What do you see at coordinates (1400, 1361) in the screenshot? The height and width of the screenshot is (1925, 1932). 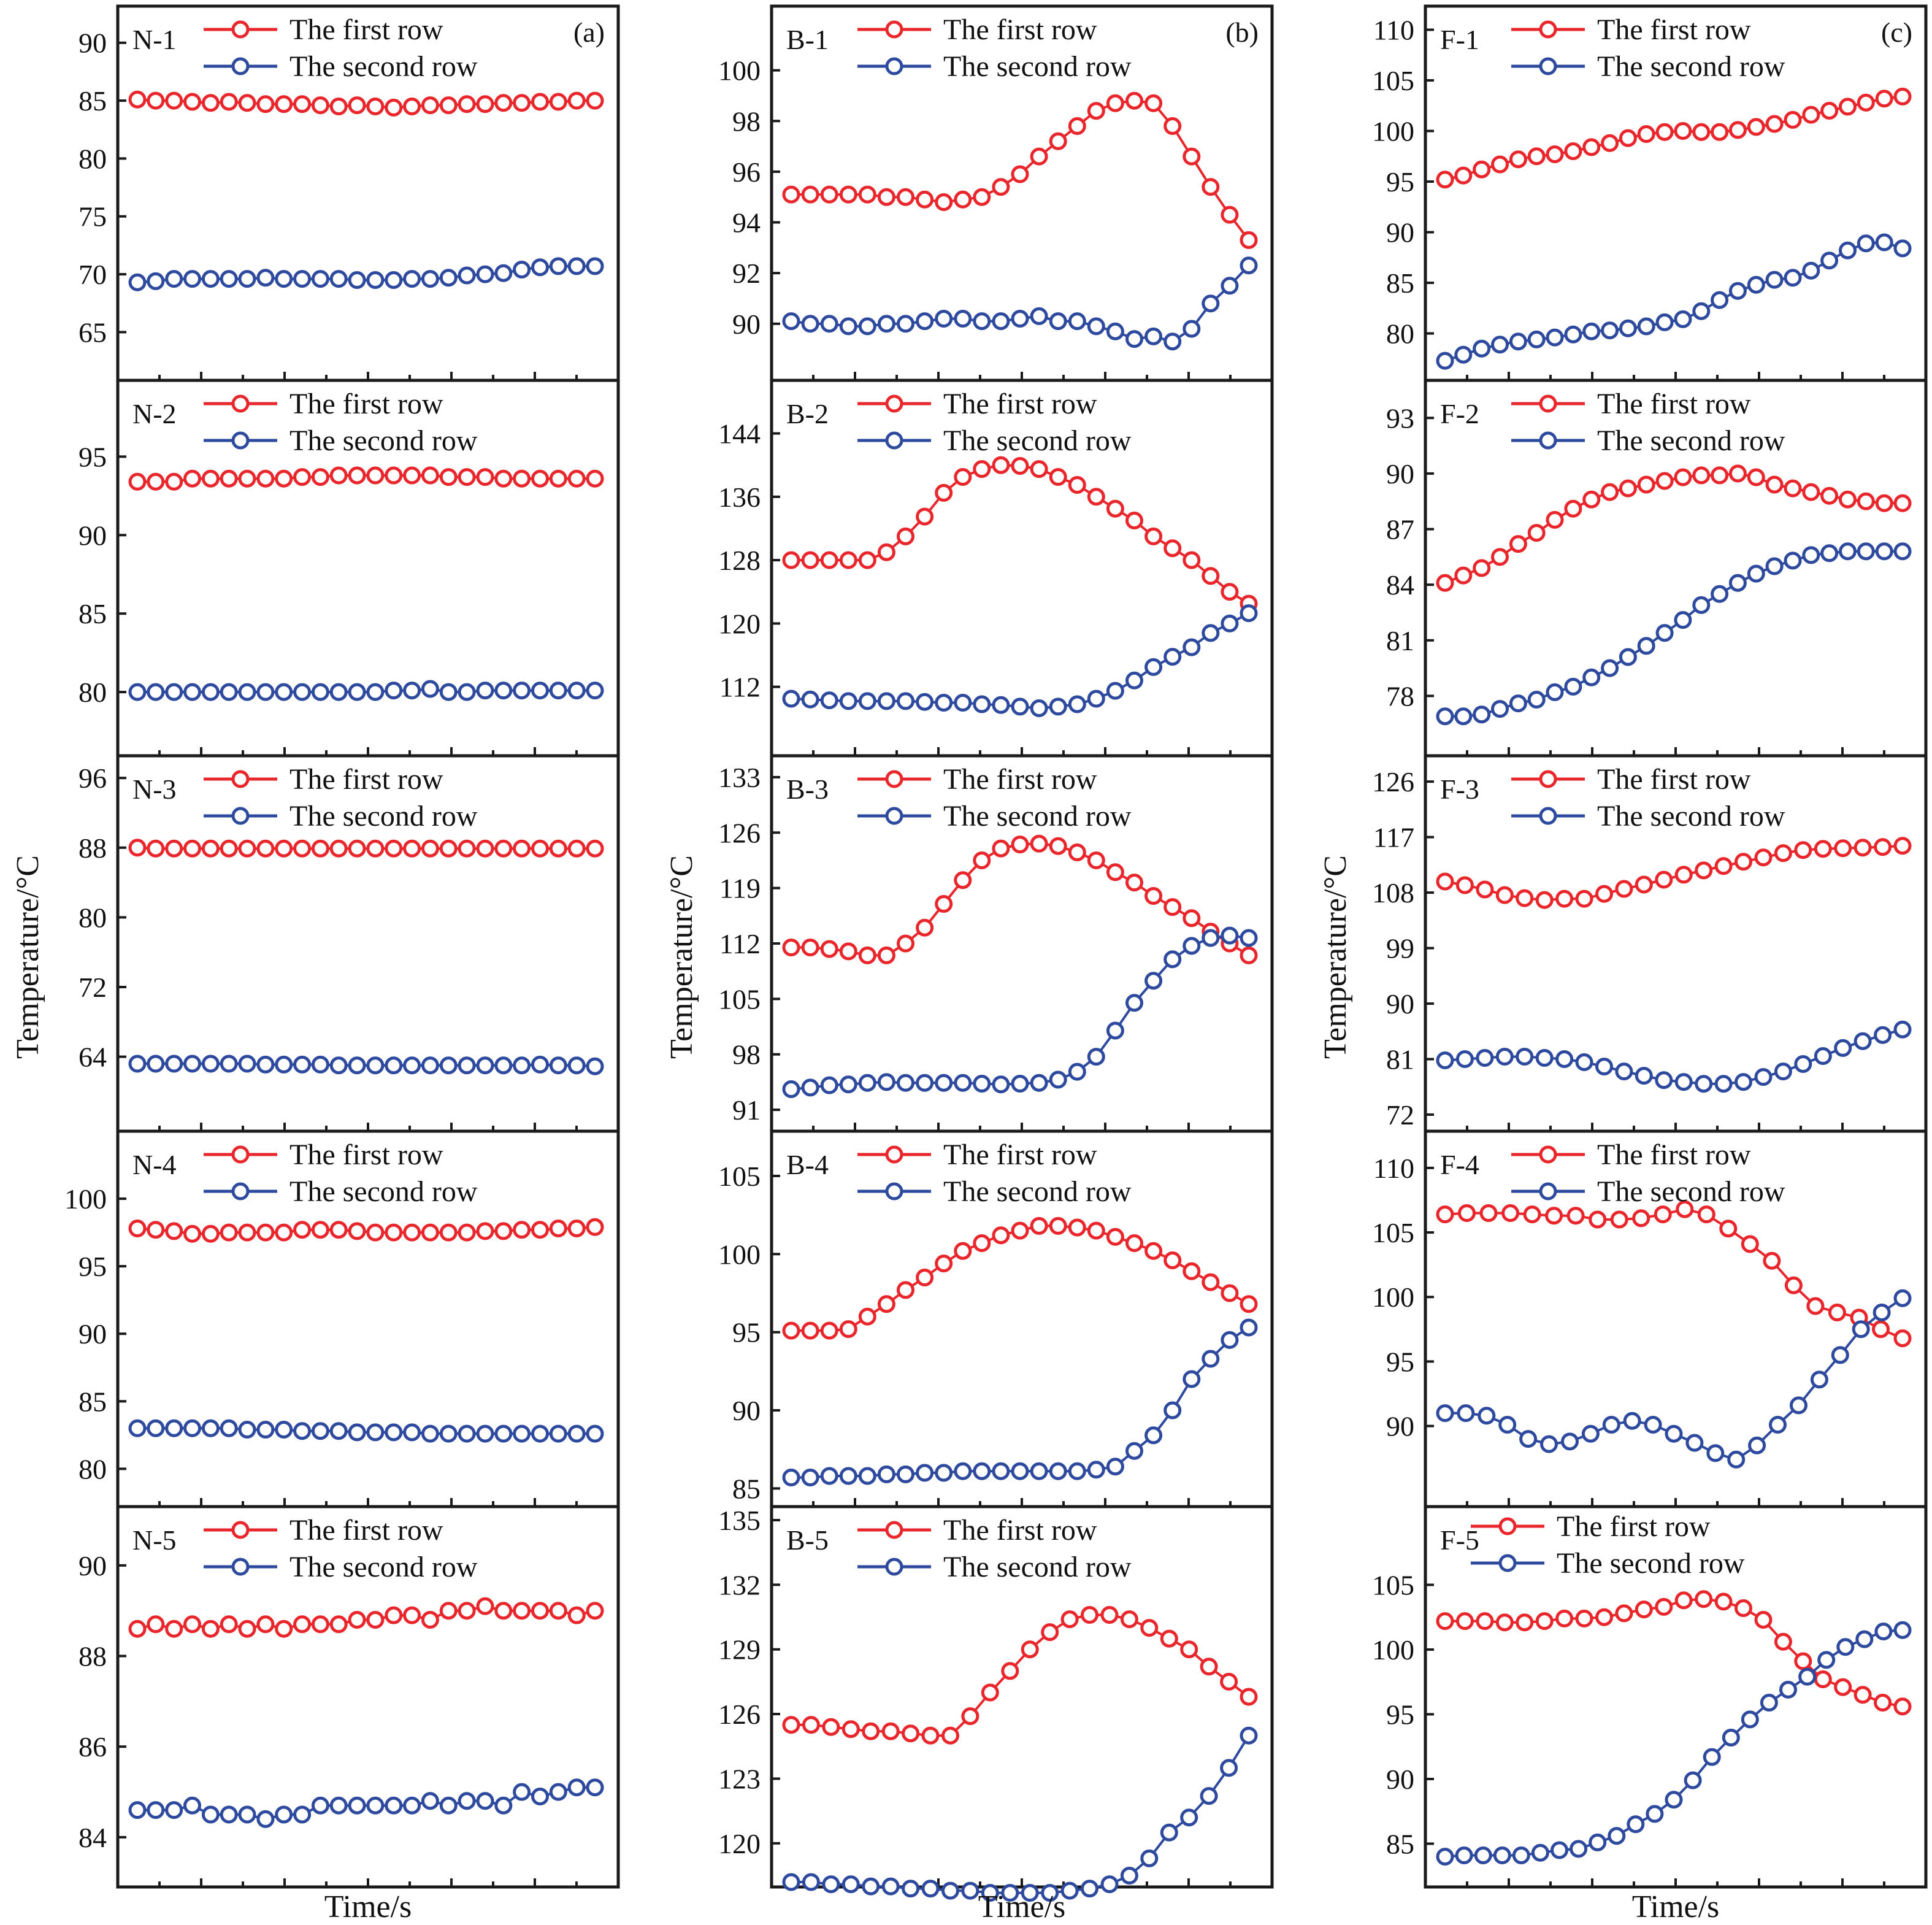 I see `y-tick-label-f-4: 95` at bounding box center [1400, 1361].